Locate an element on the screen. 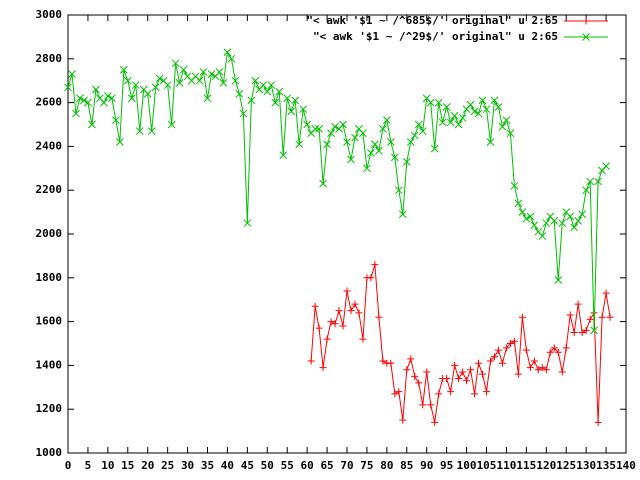 Image resolution: width=640 pixels, height=480 pixels. x-tick-label: 45 is located at coordinates (247, 465).